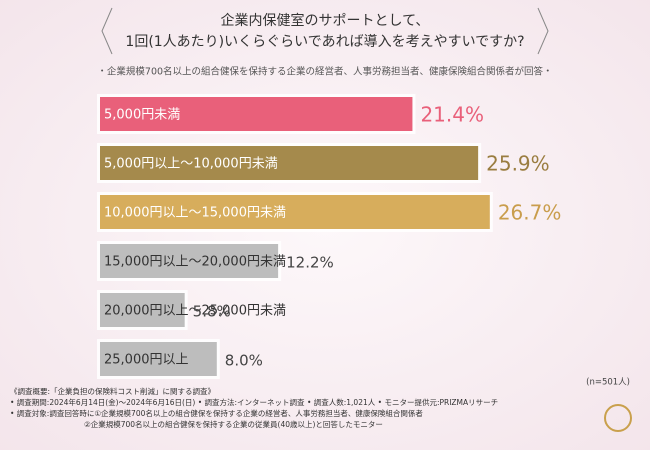 The height and width of the screenshot is (450, 650). What do you see at coordinates (324, 42) in the screenshot?
I see `chart-title: 1回(1人あたり)いくらぐらいであれば導入を考えやすいですか?` at bounding box center [324, 42].